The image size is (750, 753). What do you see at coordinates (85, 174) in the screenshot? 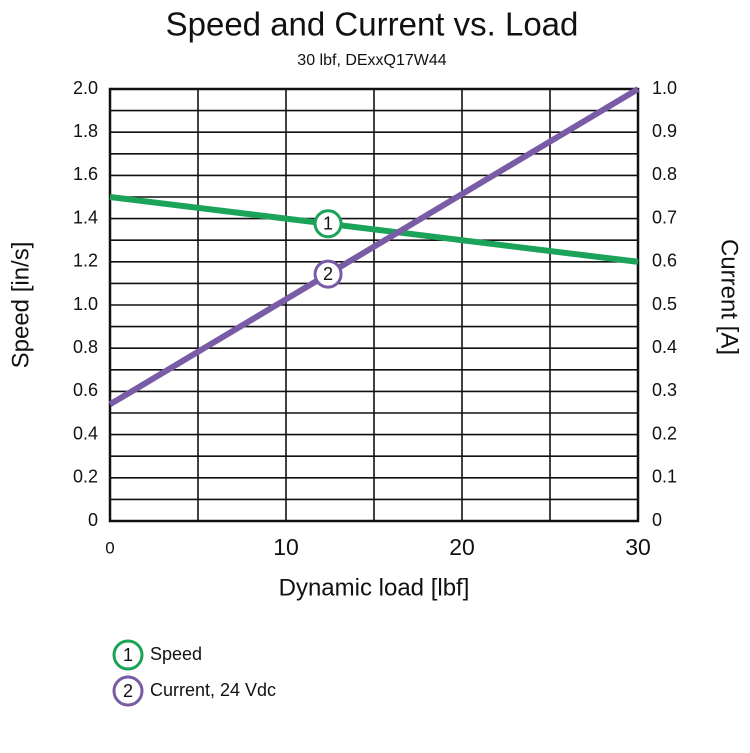
I see `y-tick-label: 1.6` at bounding box center [85, 174].